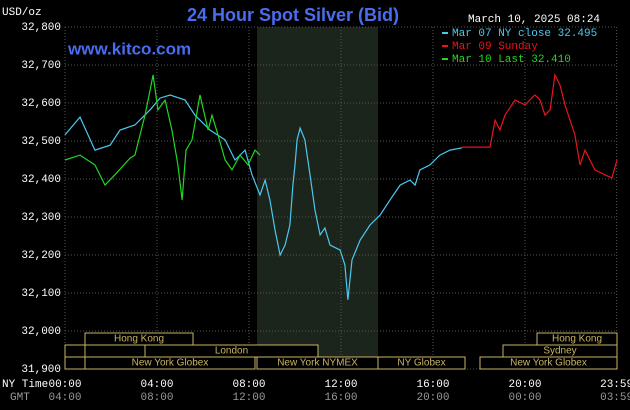 This screenshot has height=410, width=630. I want to click on y-tick-label: 32,100, so click(41, 294).